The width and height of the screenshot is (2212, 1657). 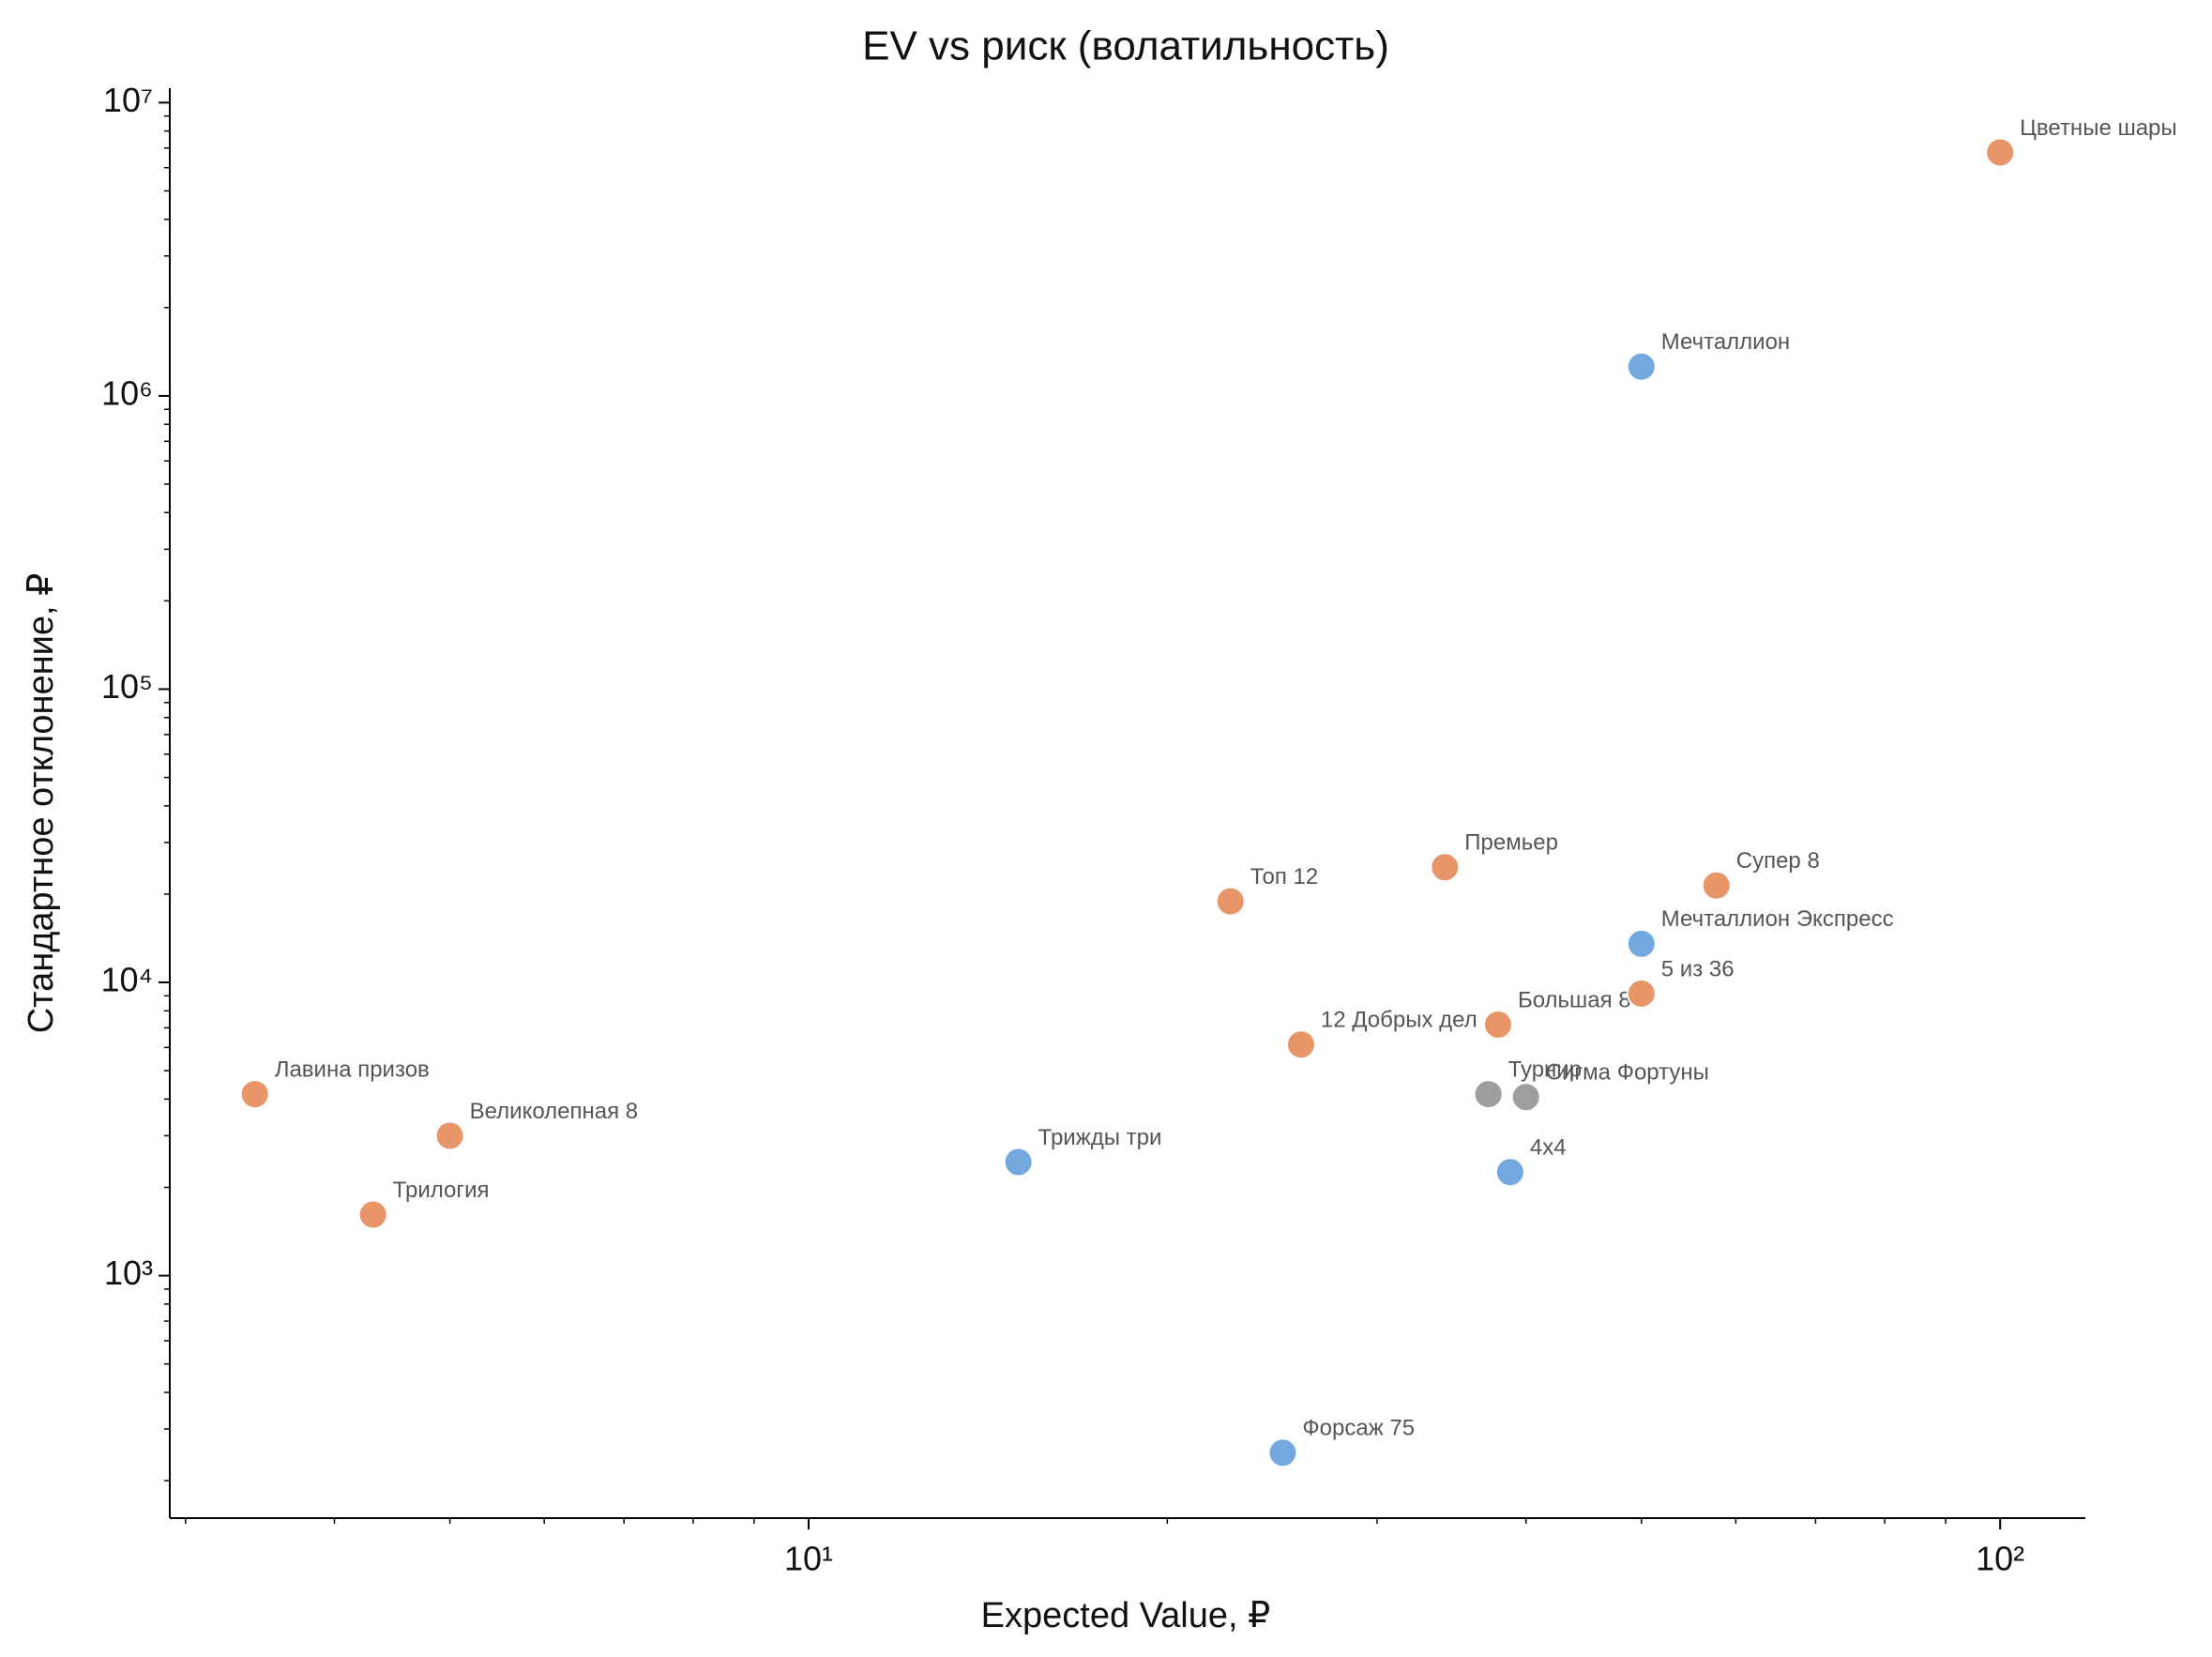 I want to click on point-label: Трижды три, so click(x=1100, y=1137).